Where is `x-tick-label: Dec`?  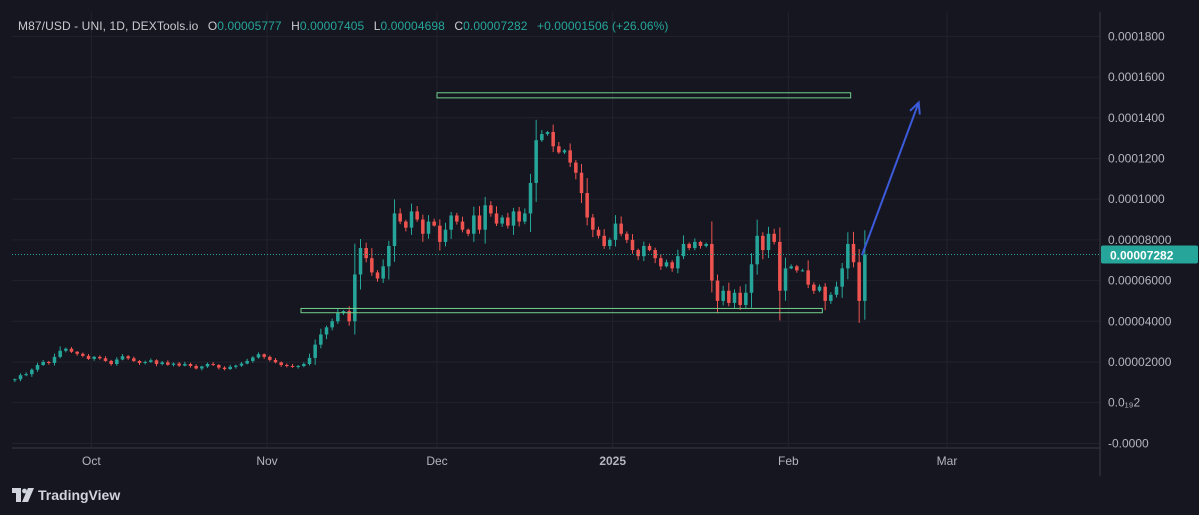
x-tick-label: Dec is located at coordinates (436, 461).